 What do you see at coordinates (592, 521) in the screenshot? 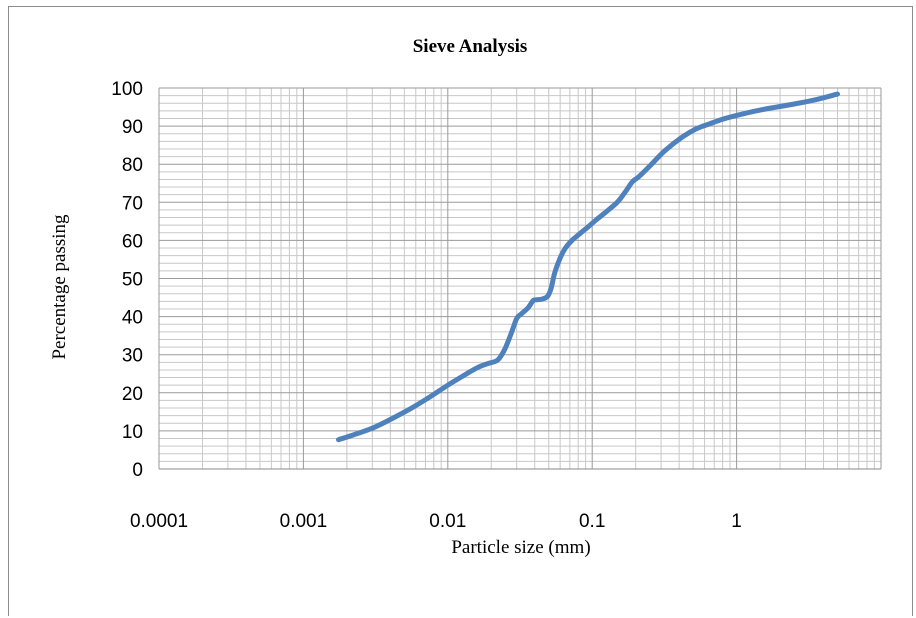
I see `x-tick-label: 0.1` at bounding box center [592, 521].